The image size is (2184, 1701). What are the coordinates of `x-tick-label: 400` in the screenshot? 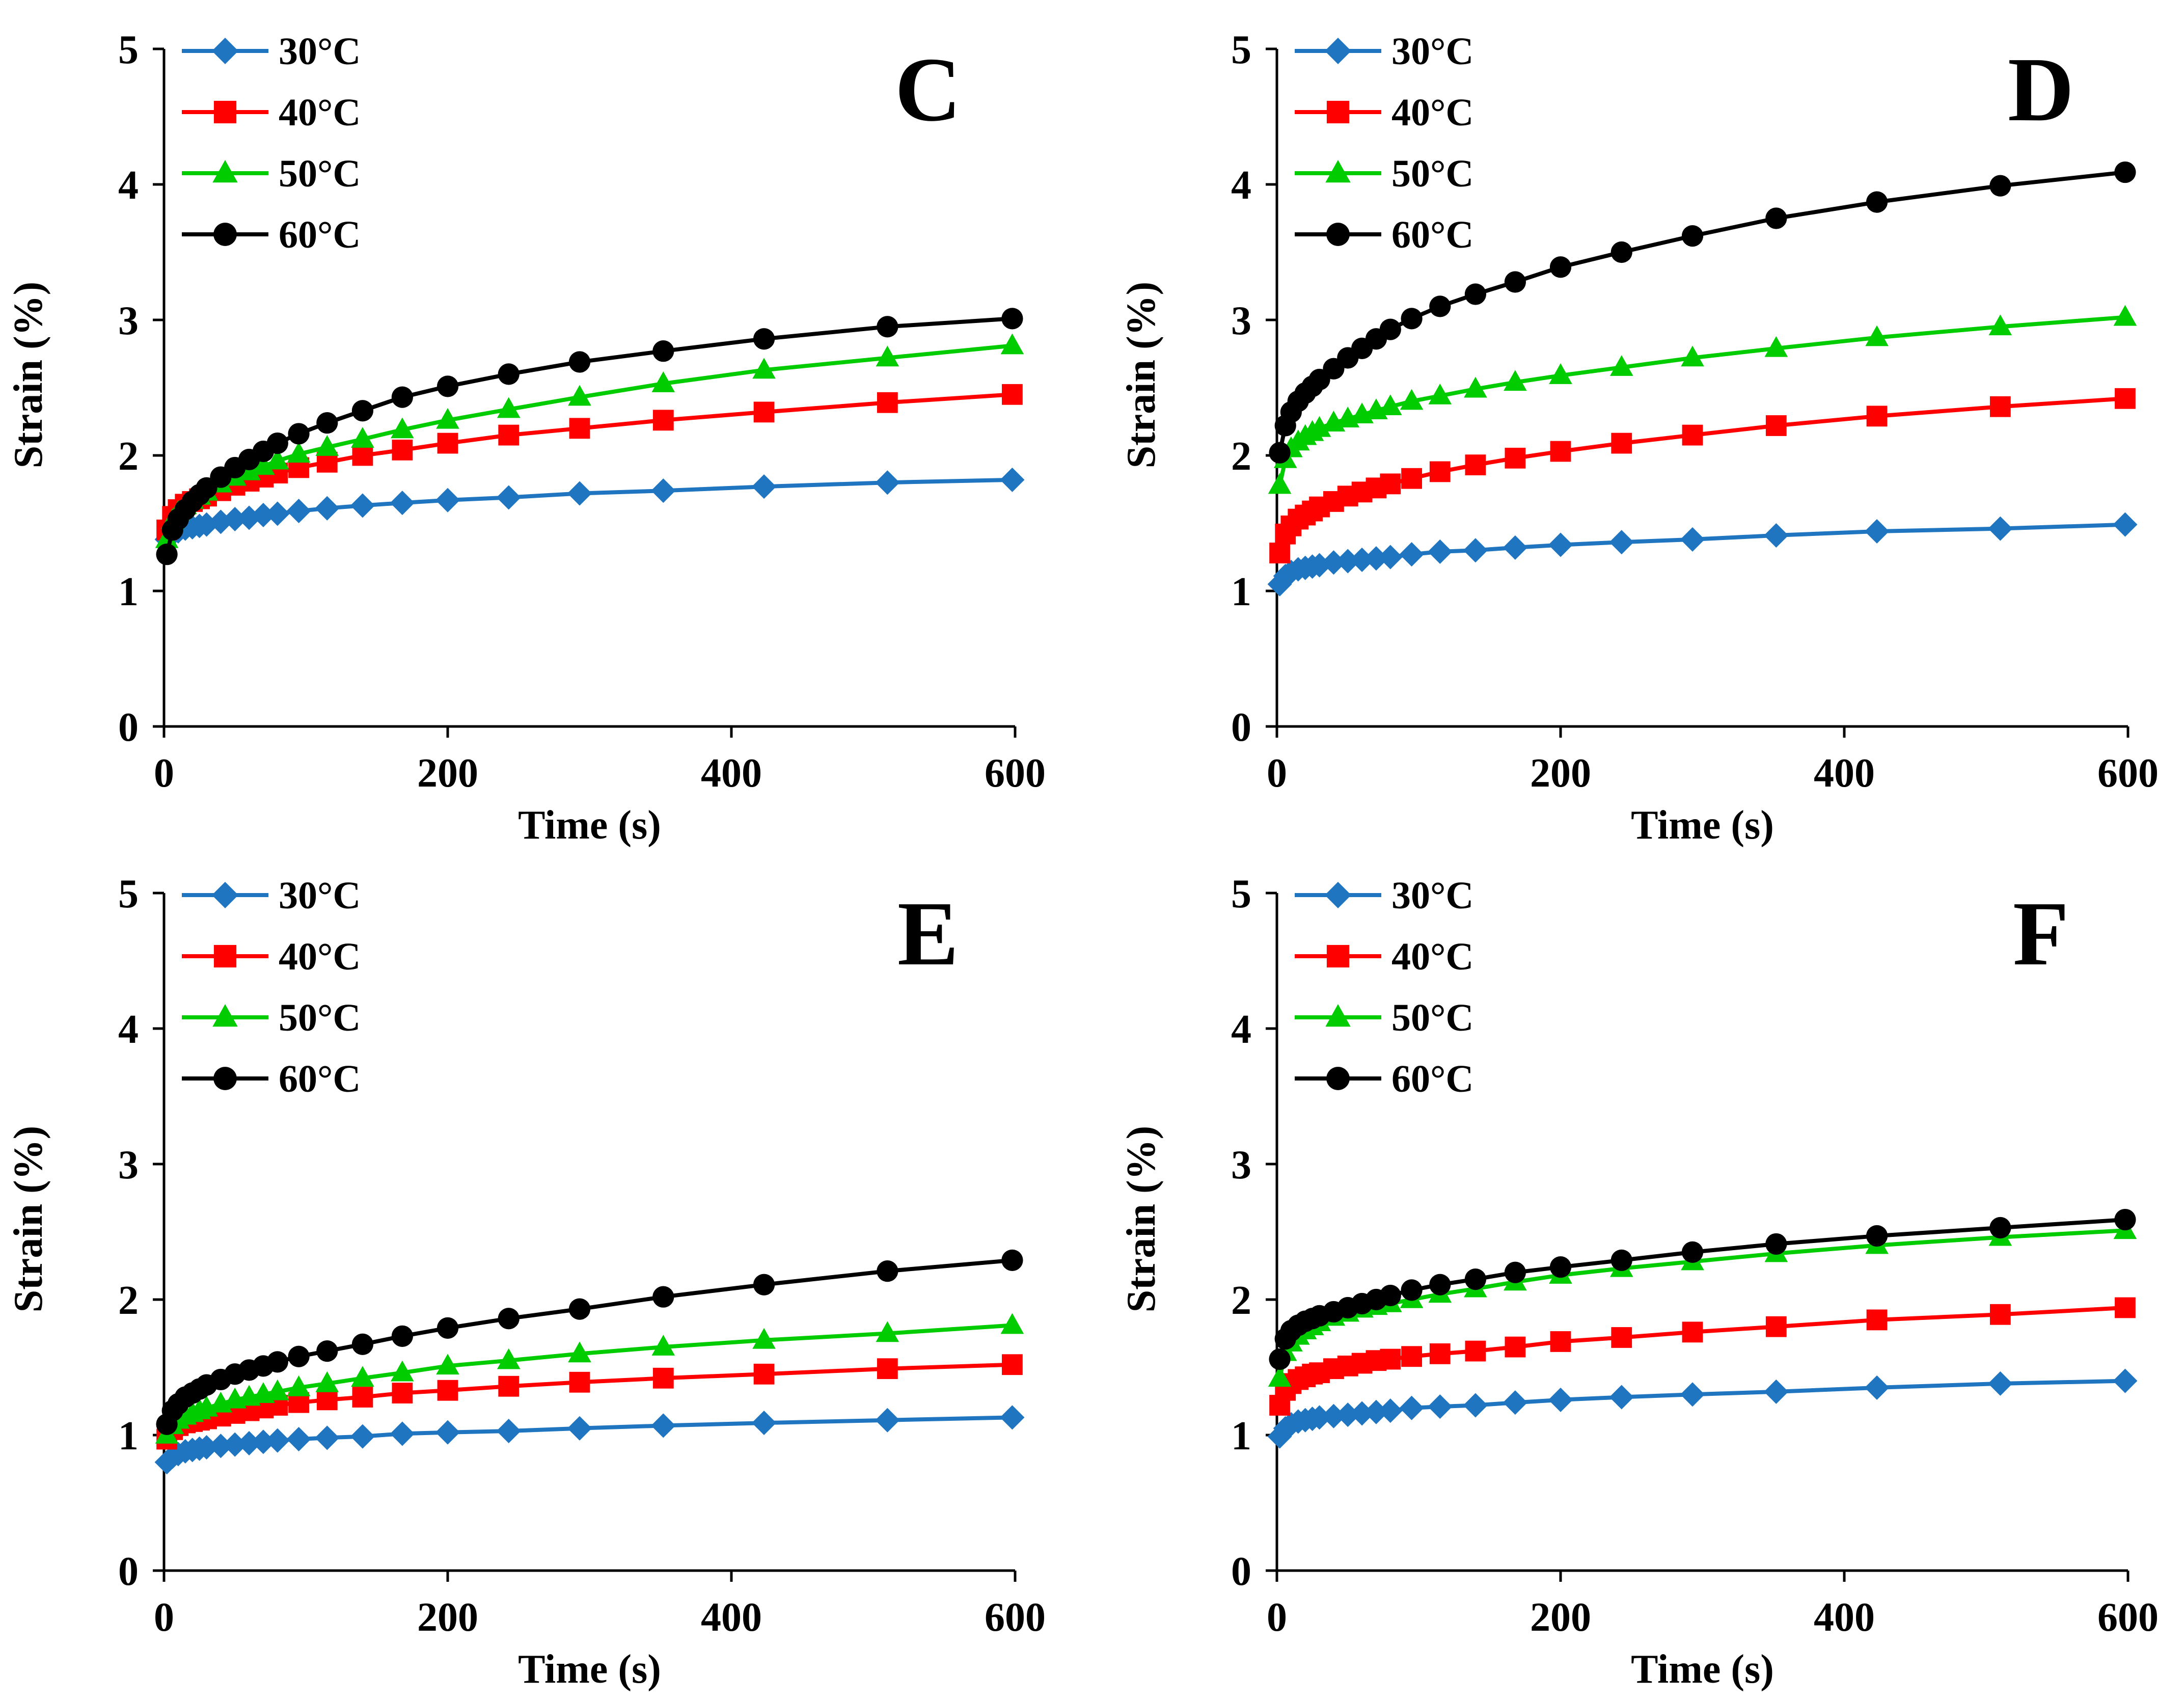 It's located at (732, 1617).